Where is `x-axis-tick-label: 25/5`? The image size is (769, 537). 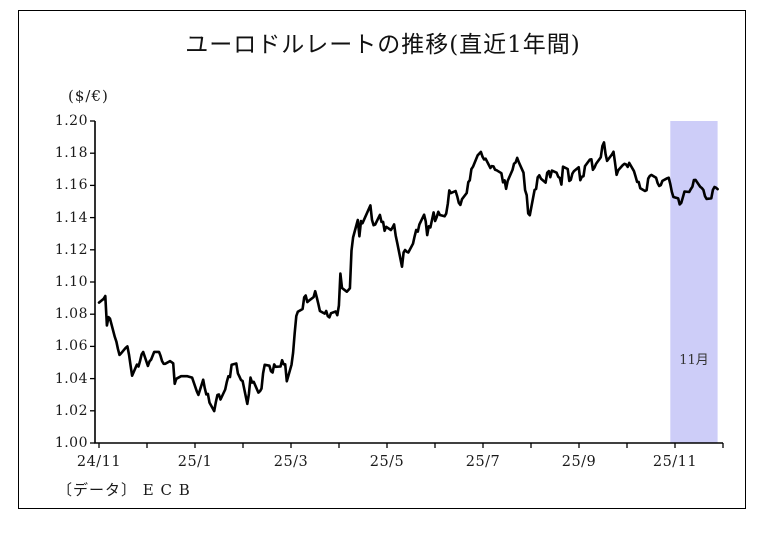
x-axis-tick-label: 25/5 is located at coordinates (387, 462).